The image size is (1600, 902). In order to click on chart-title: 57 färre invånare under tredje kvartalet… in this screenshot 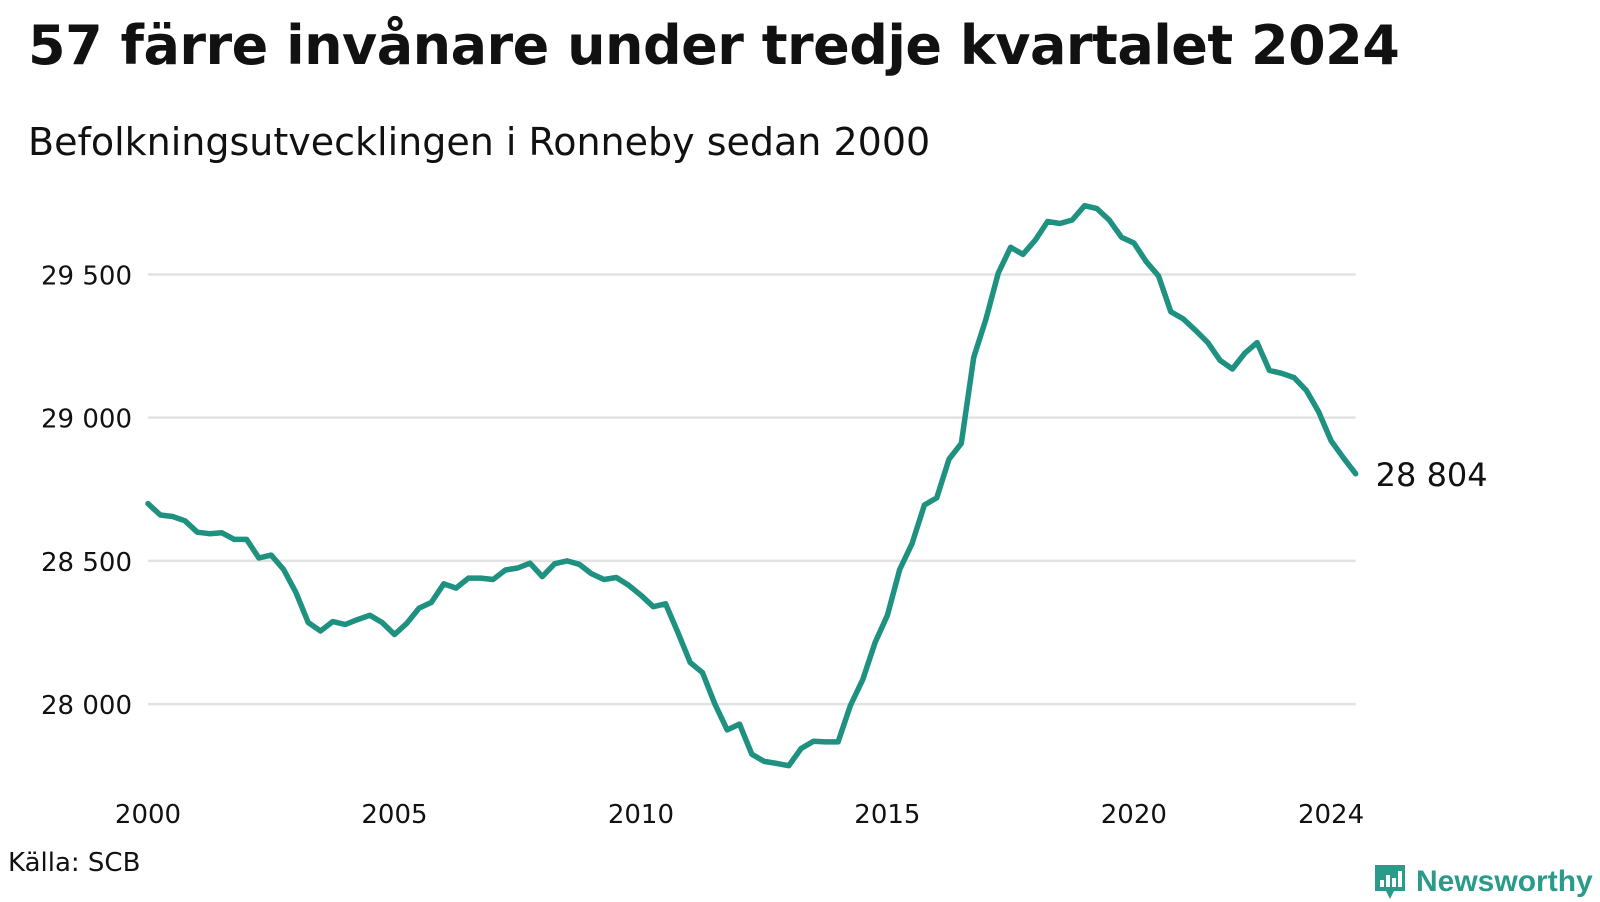, I will do `click(714, 45)`.